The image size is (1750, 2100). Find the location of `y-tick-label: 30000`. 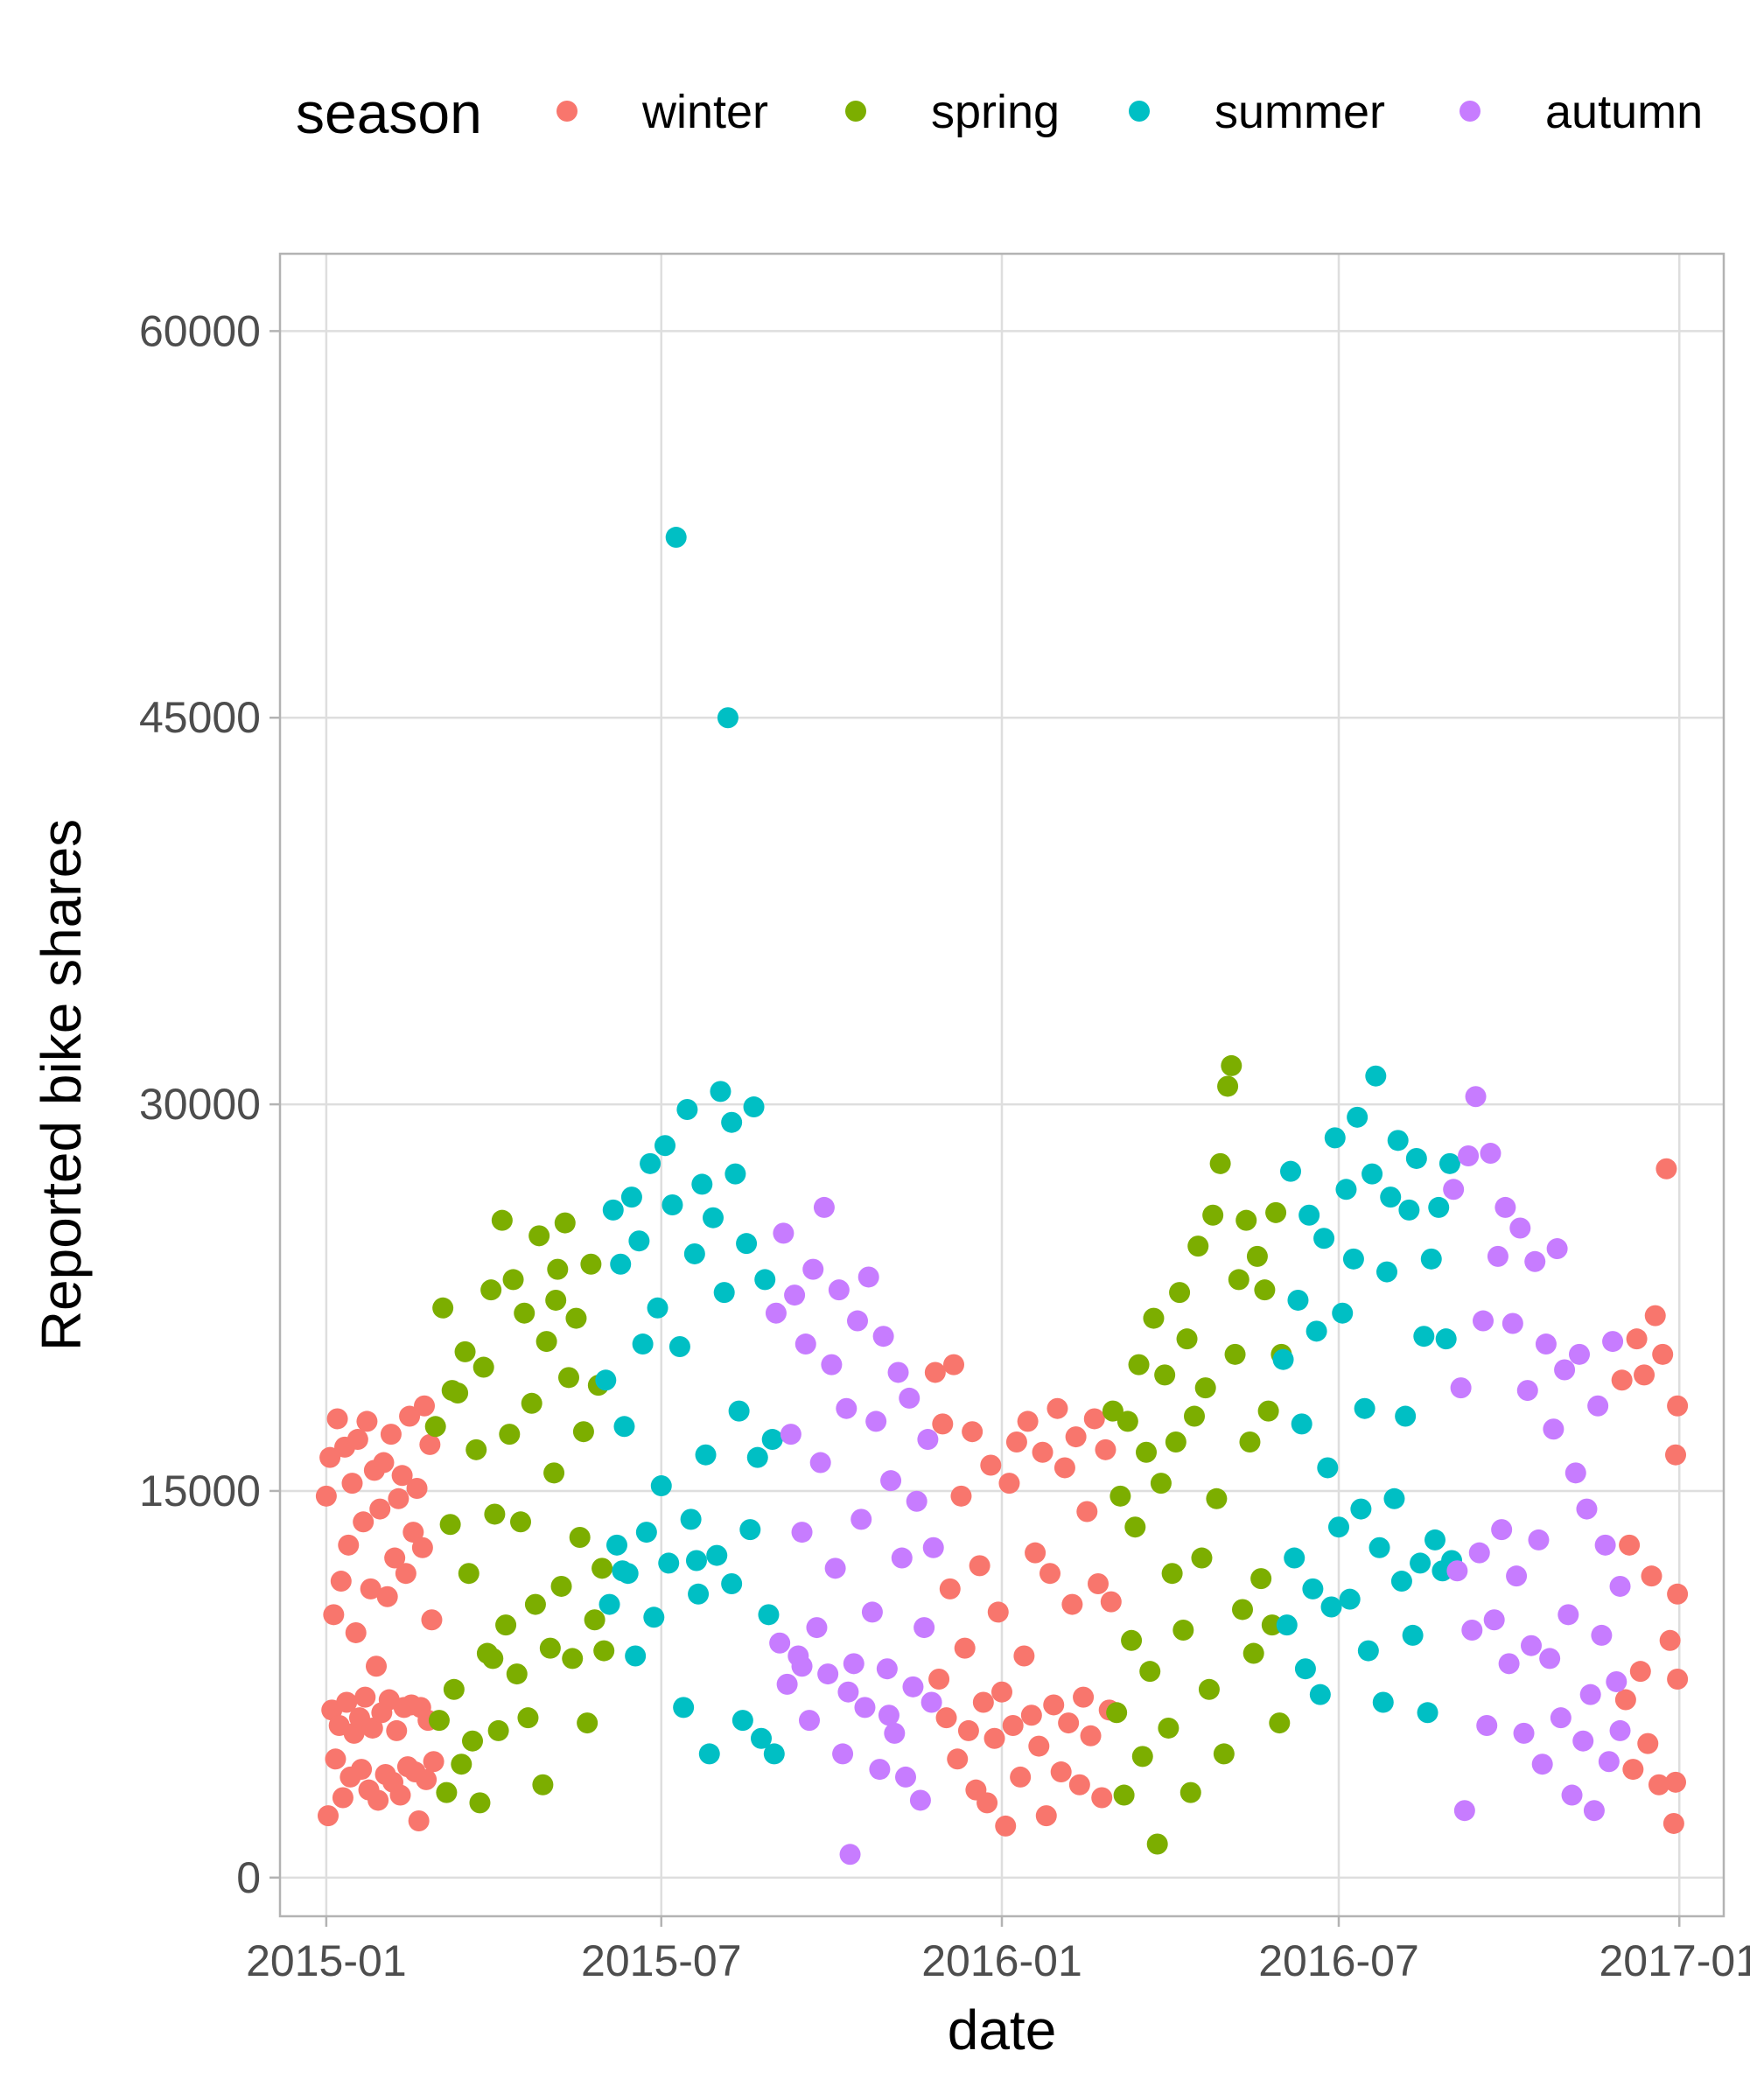

y-tick-label: 30000 is located at coordinates (200, 1104).